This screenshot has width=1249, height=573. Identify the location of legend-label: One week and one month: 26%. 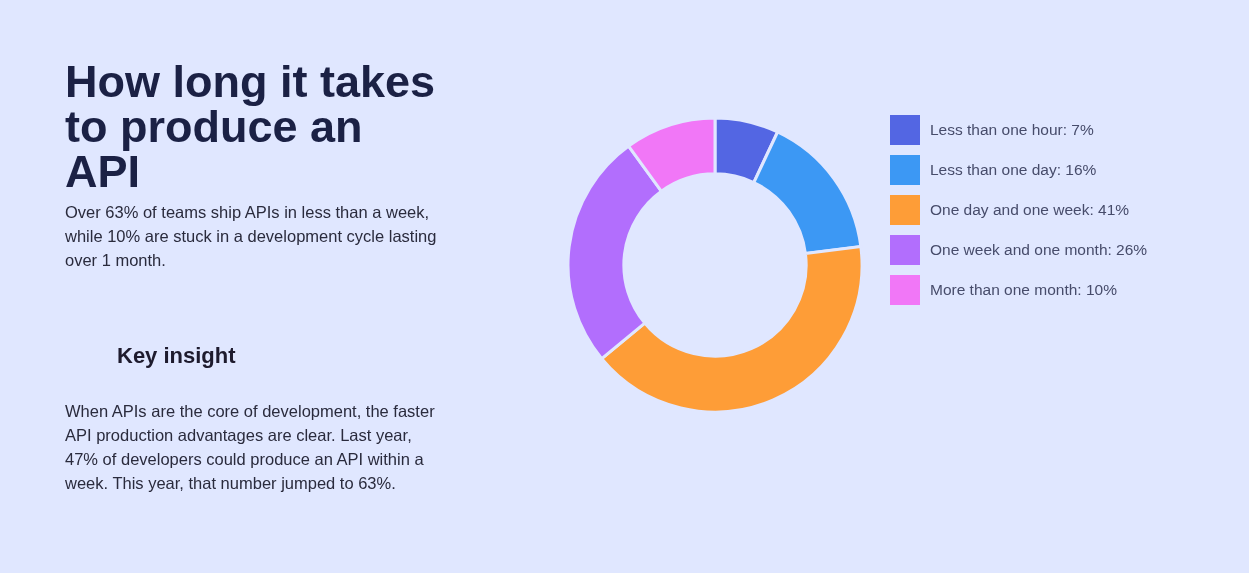
(1039, 249).